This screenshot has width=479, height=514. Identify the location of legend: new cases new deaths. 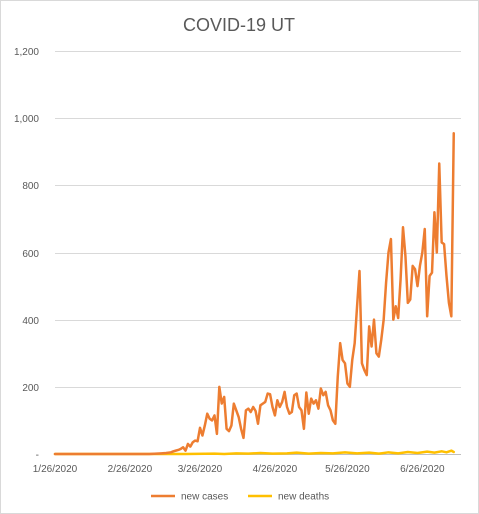
(240, 497).